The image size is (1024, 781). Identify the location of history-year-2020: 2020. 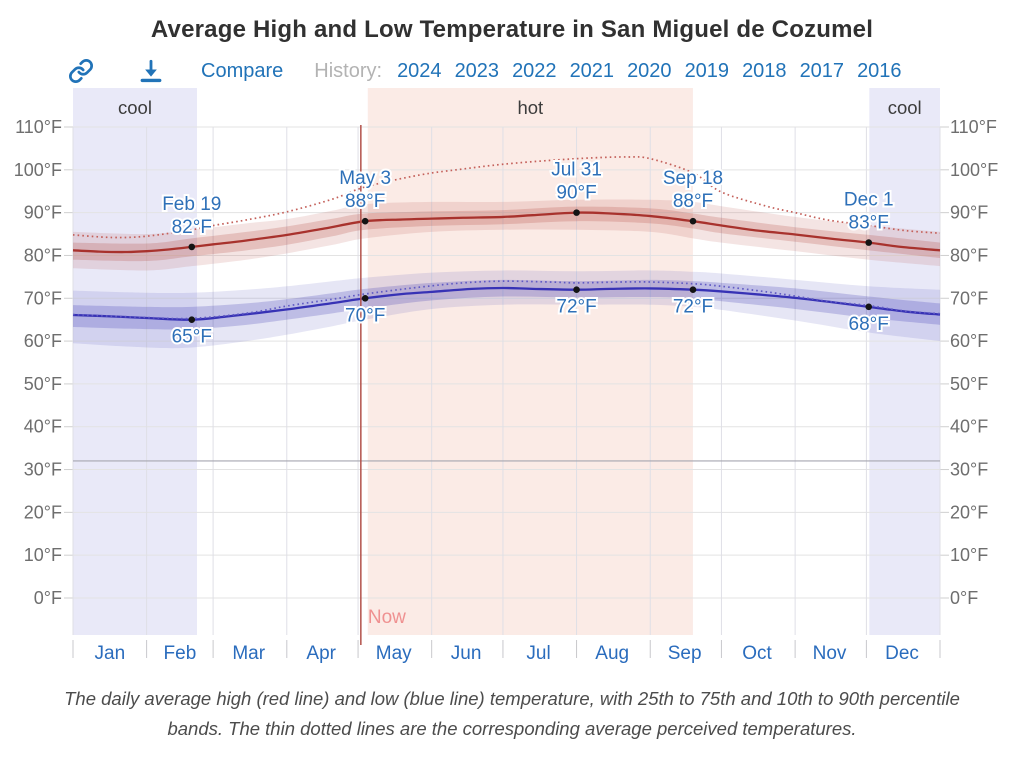
(649, 70).